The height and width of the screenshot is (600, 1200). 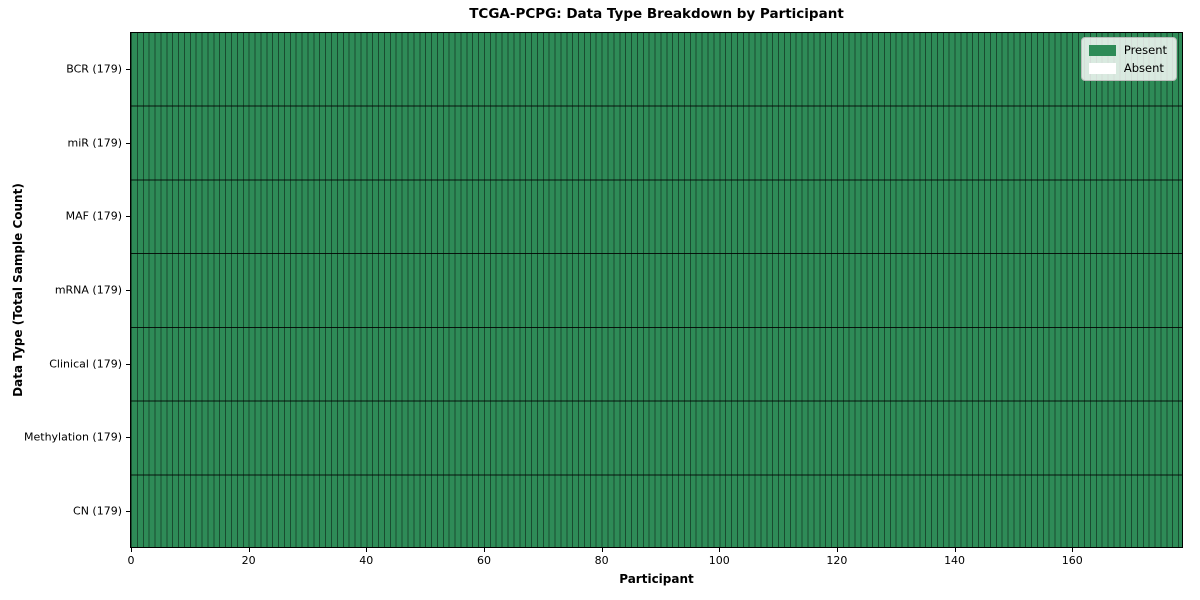 What do you see at coordinates (248, 560) in the screenshot?
I see `x-tick-label-20: 20` at bounding box center [248, 560].